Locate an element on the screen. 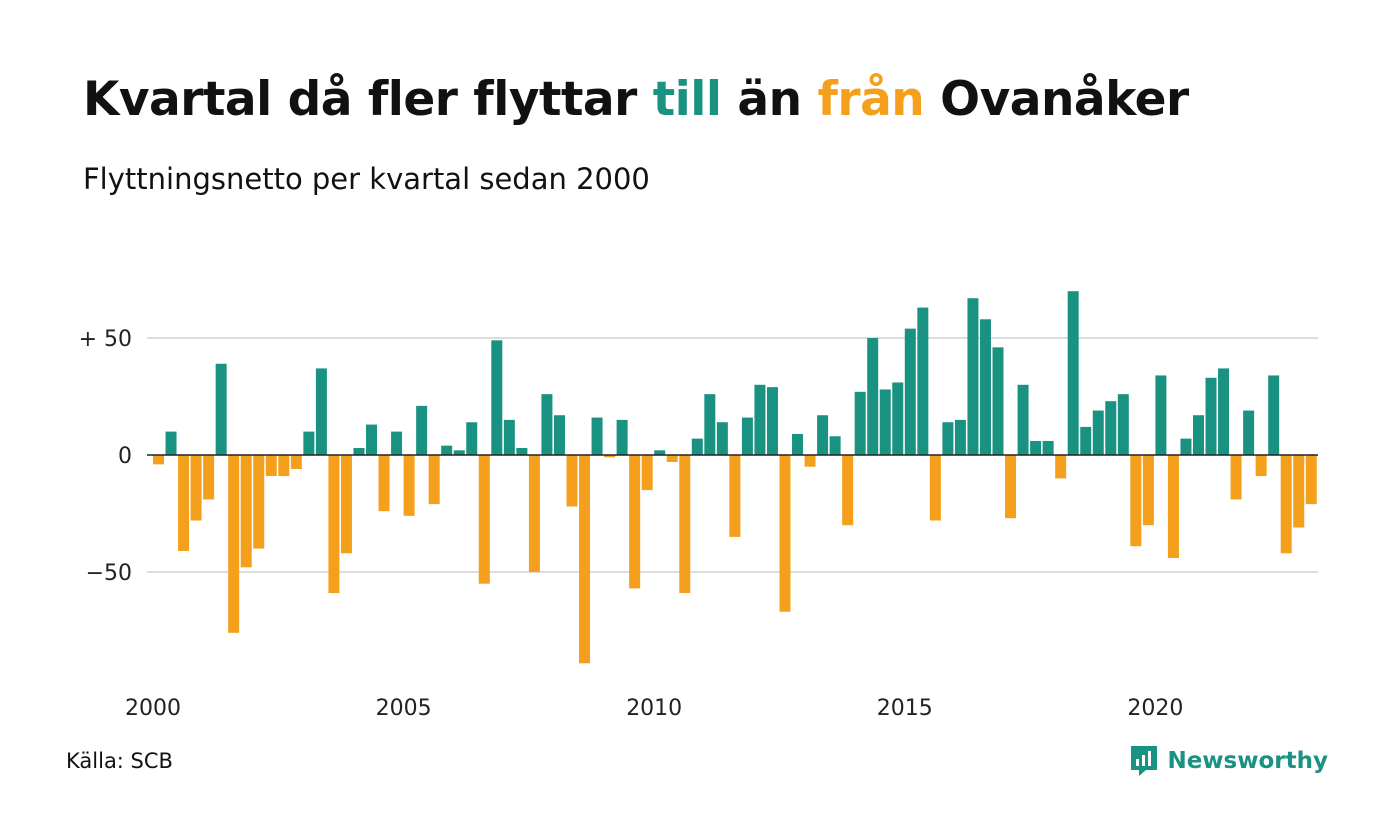 This screenshot has height=840, width=1400. y-axis-labels: + 50 0 −50 is located at coordinates (105, 456).